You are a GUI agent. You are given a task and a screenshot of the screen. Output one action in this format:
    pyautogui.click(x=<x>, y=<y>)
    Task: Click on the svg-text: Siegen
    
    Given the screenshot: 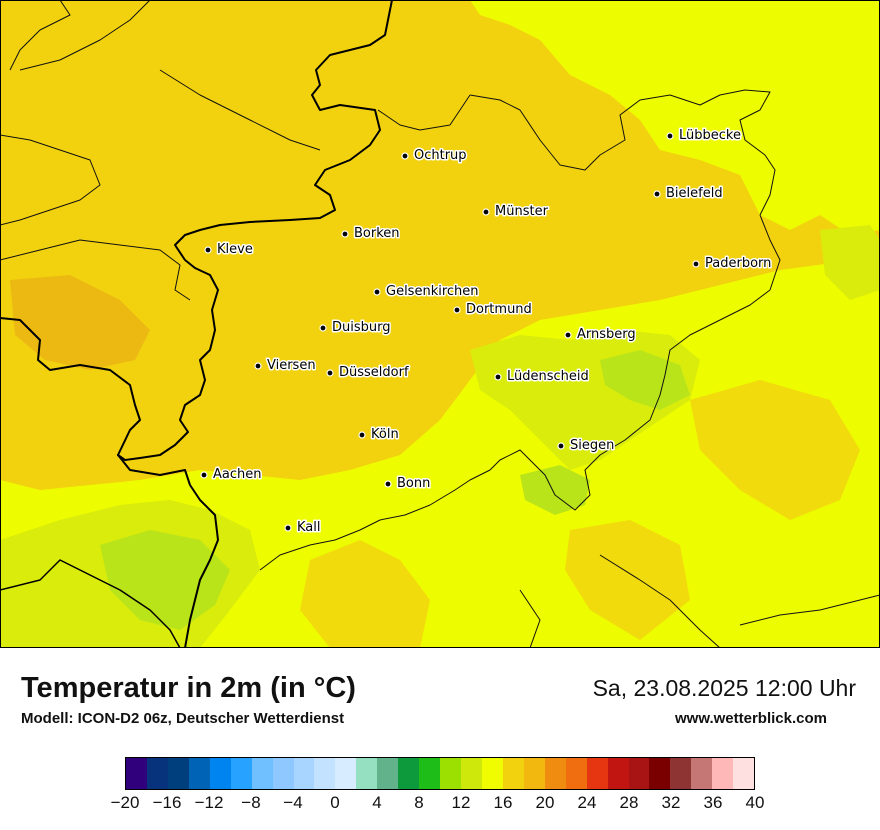 What is the action you would take?
    pyautogui.click(x=592, y=445)
    